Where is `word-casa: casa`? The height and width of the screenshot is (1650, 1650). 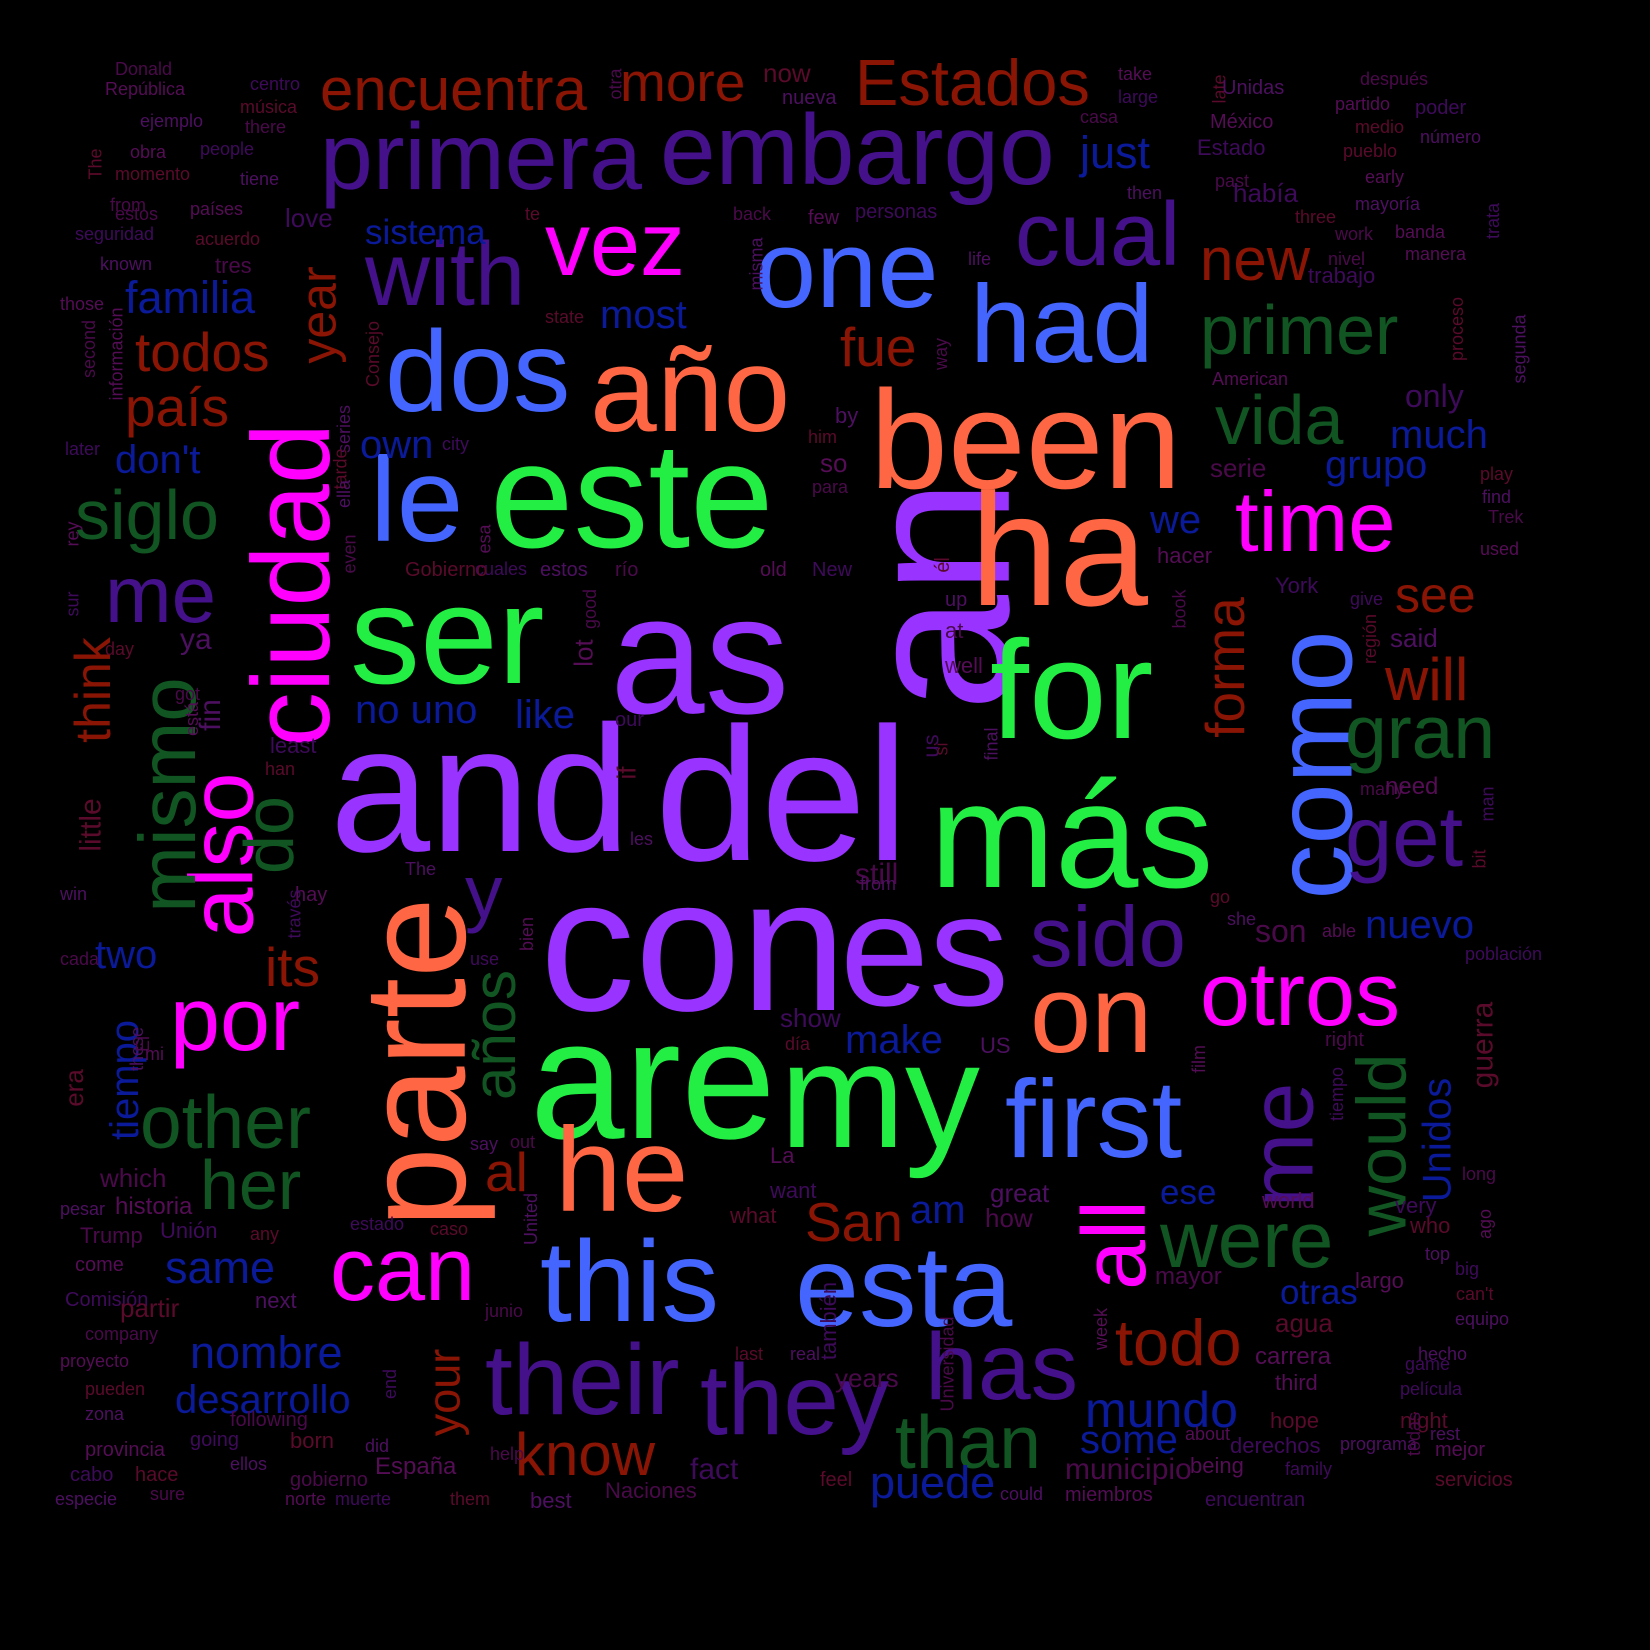
word-casa: casa is located at coordinates (1099, 117).